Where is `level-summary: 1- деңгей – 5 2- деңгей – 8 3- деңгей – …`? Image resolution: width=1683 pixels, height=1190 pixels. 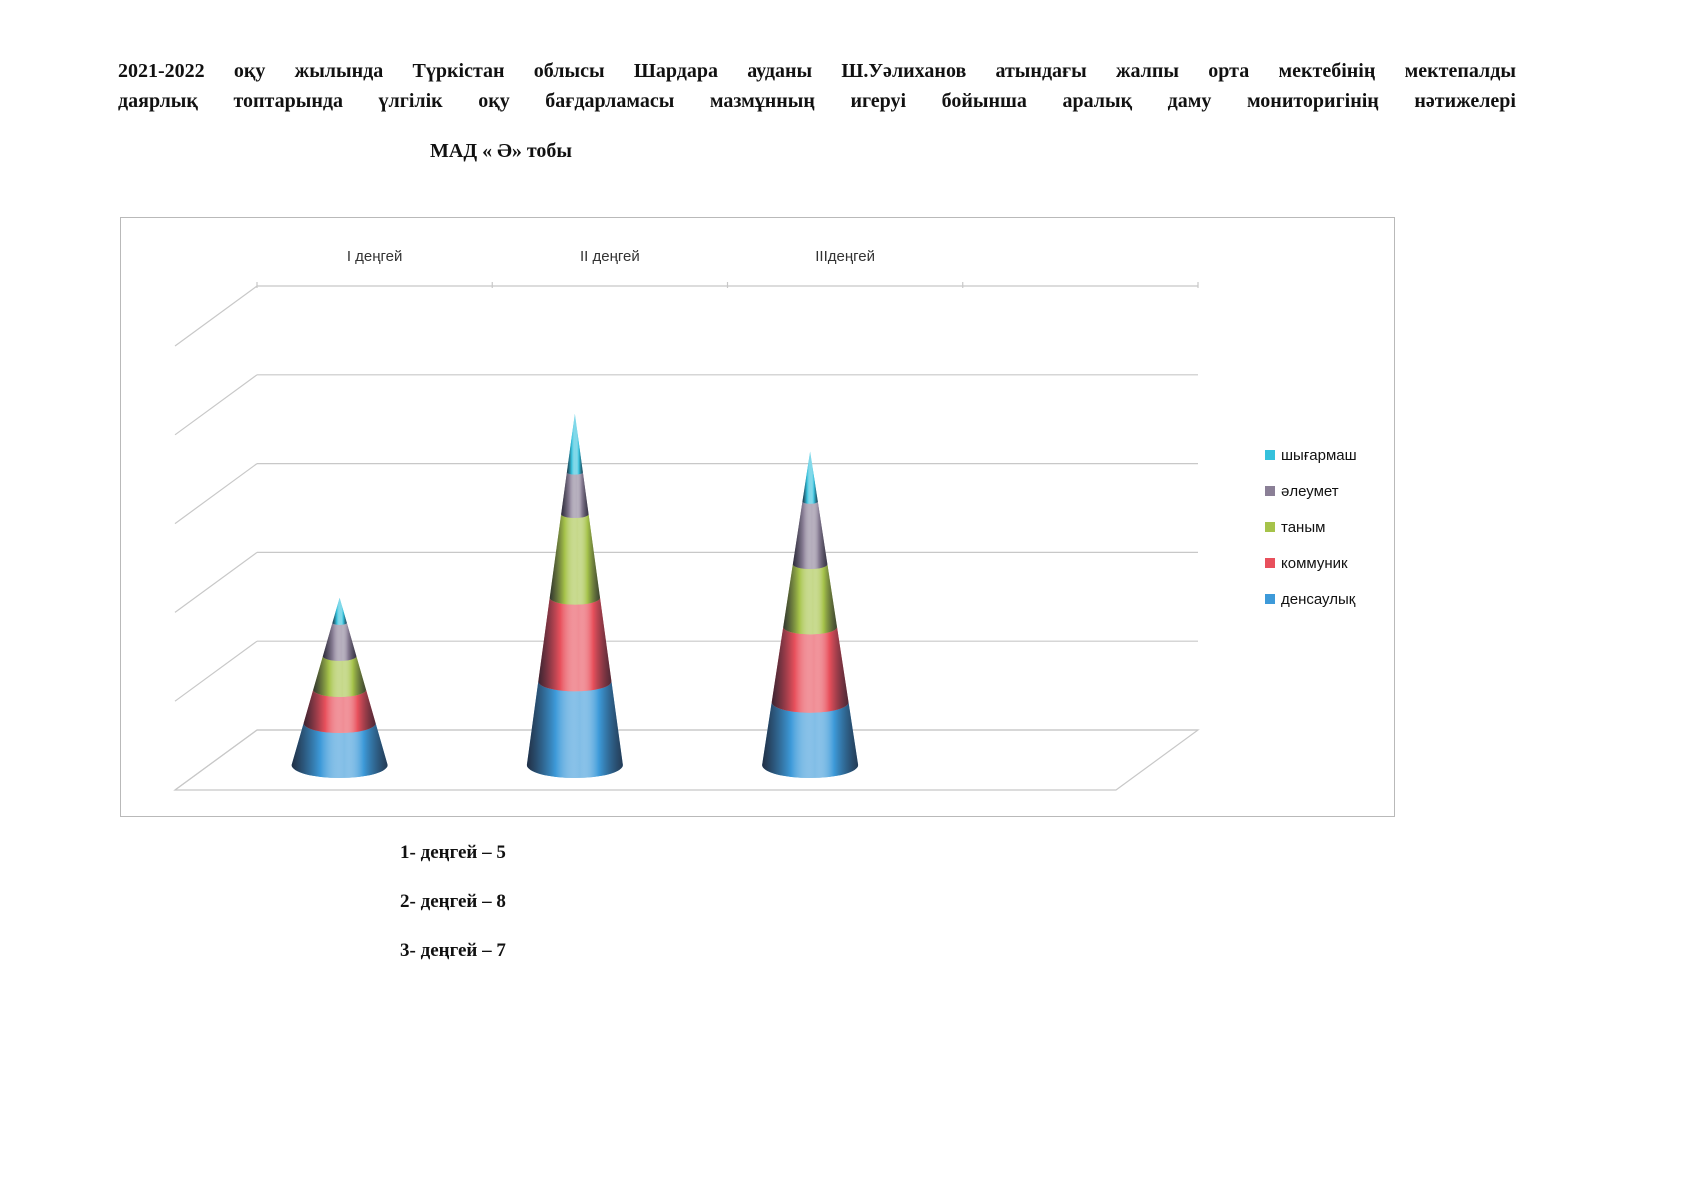 level-summary: 1- деңгей – 5 2- деңгей – 8 3- деңгей – … is located at coordinates (453, 915).